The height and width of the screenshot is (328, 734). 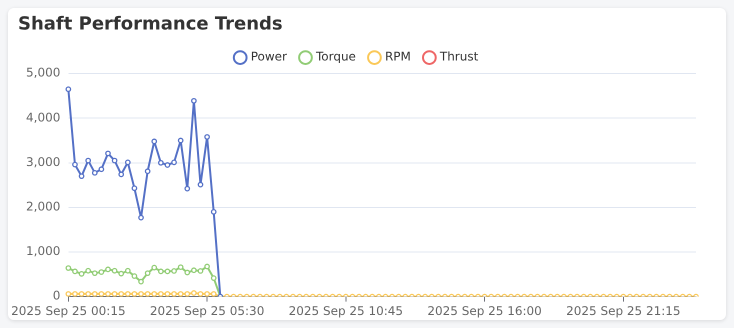 I want to click on y-tick-label: 3,000, so click(x=43, y=161).